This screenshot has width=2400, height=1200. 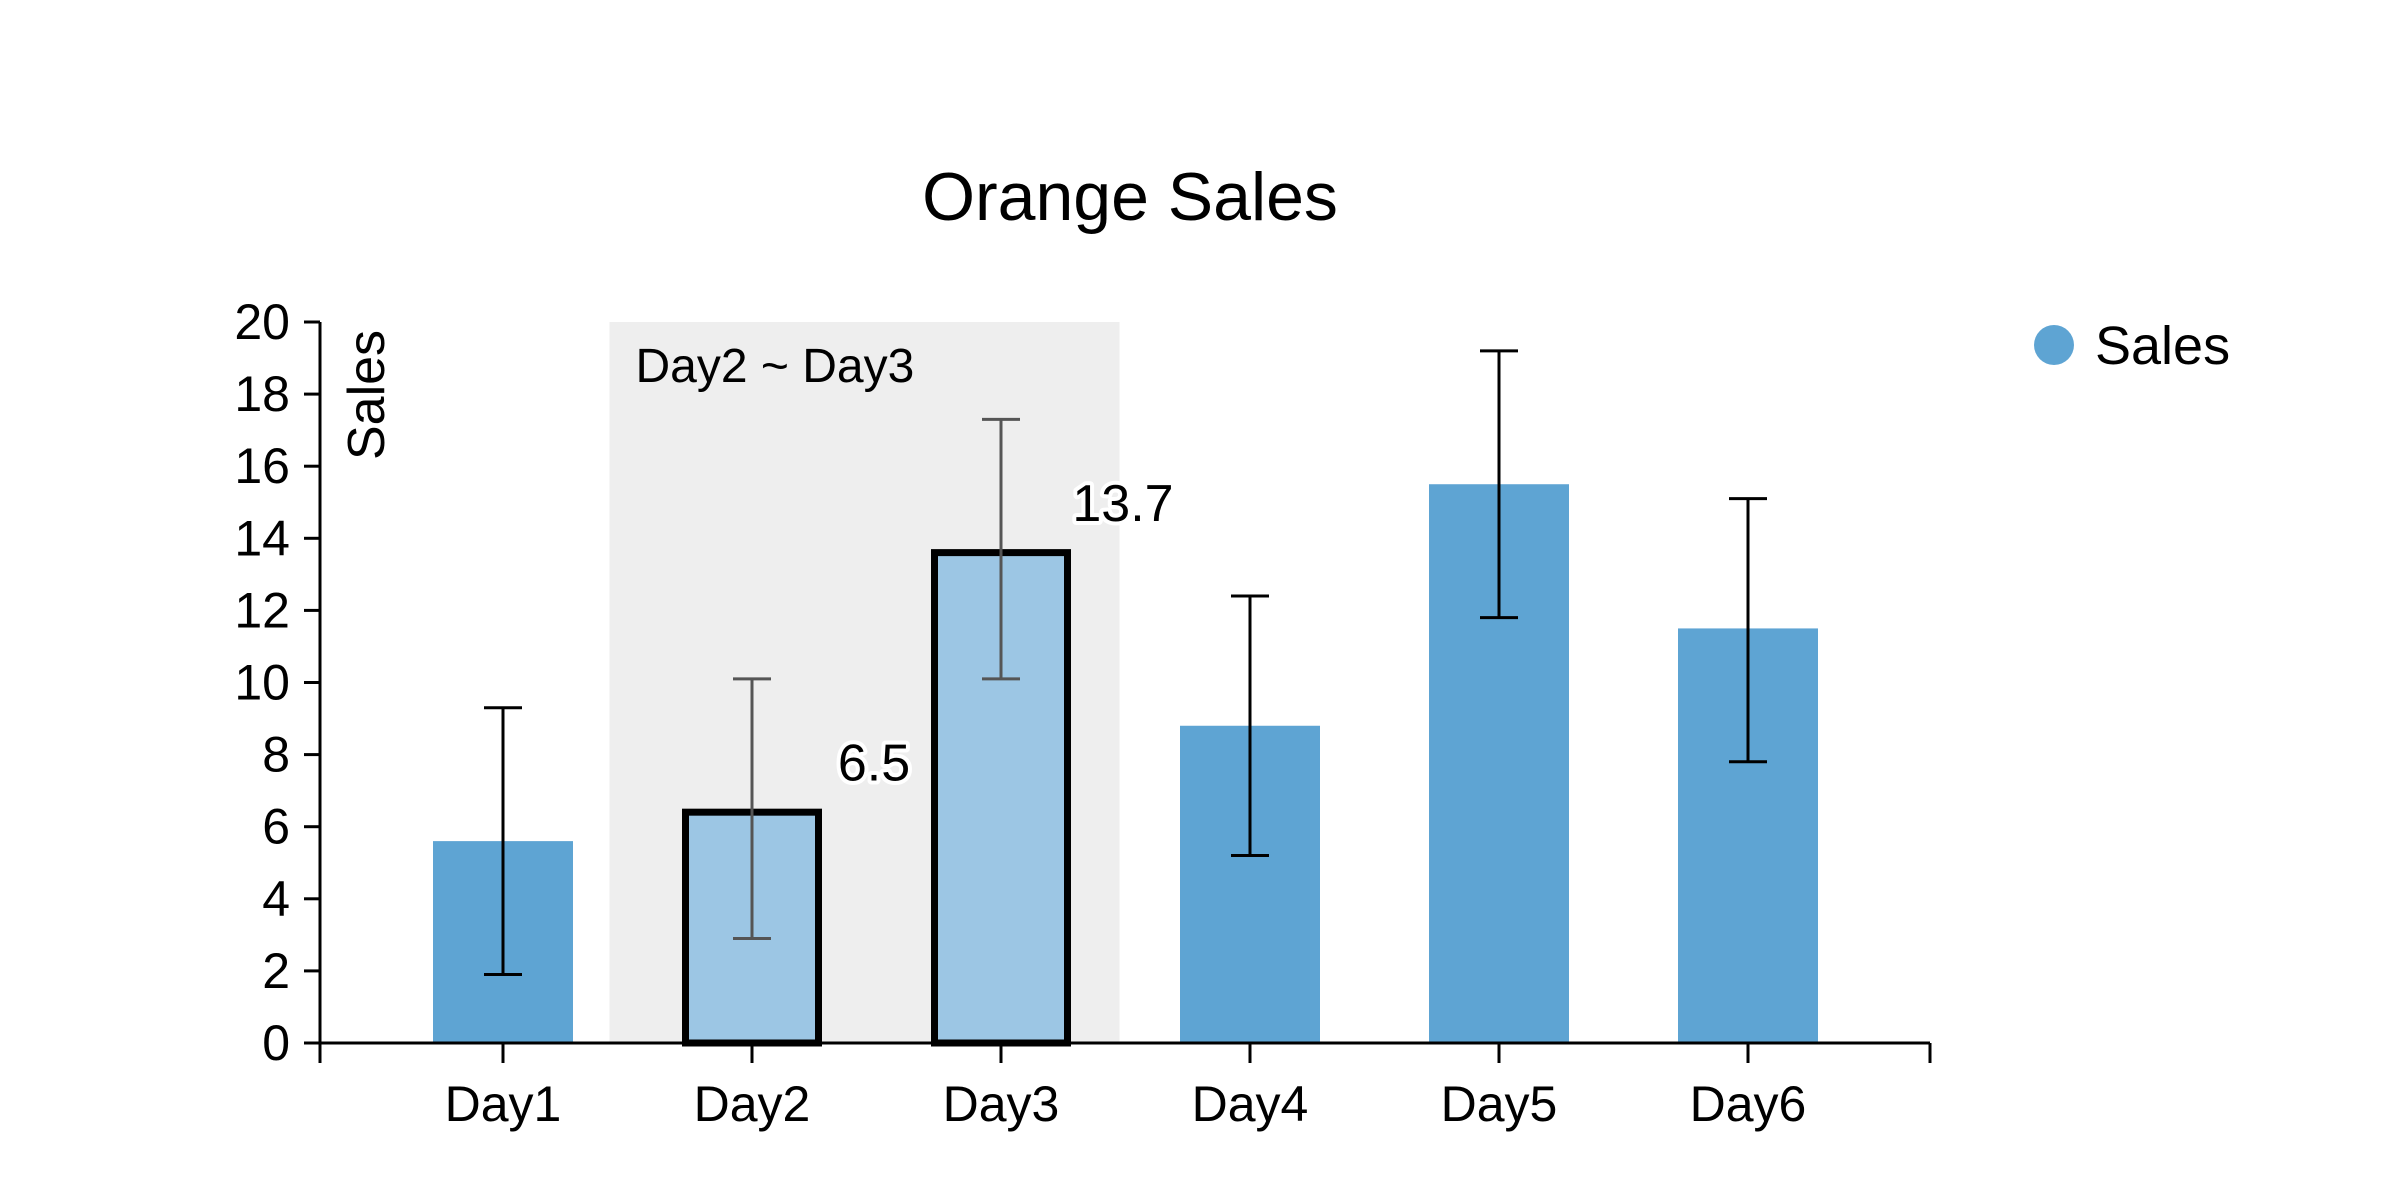 What do you see at coordinates (1748, 1104) in the screenshot?
I see `x-tick-label: Day6` at bounding box center [1748, 1104].